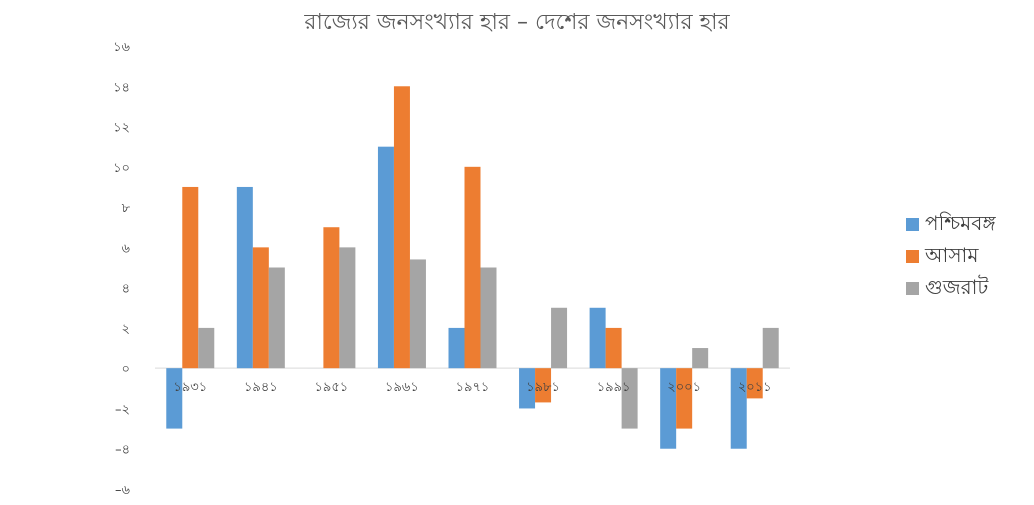  Describe the element at coordinates (121, 128) in the screenshot. I see `y-tick-label: ১২` at that location.